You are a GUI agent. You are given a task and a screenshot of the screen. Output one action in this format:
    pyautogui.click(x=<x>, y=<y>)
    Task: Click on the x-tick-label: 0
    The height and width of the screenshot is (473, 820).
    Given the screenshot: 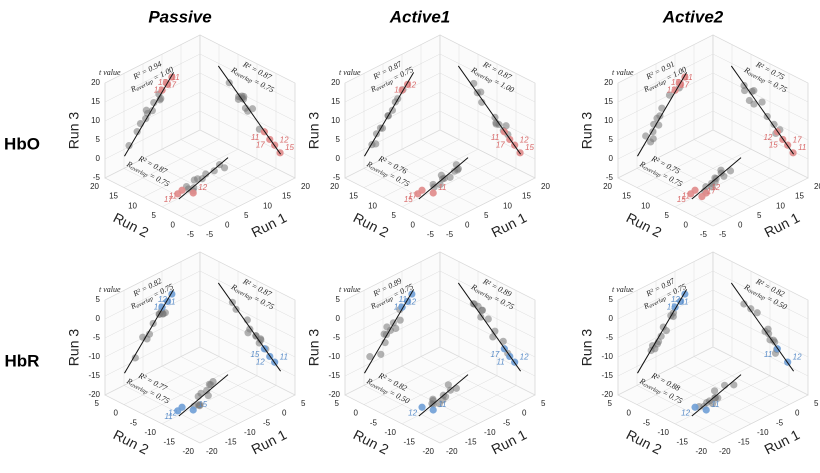 What is the action you would take?
    pyautogui.click(x=227, y=225)
    